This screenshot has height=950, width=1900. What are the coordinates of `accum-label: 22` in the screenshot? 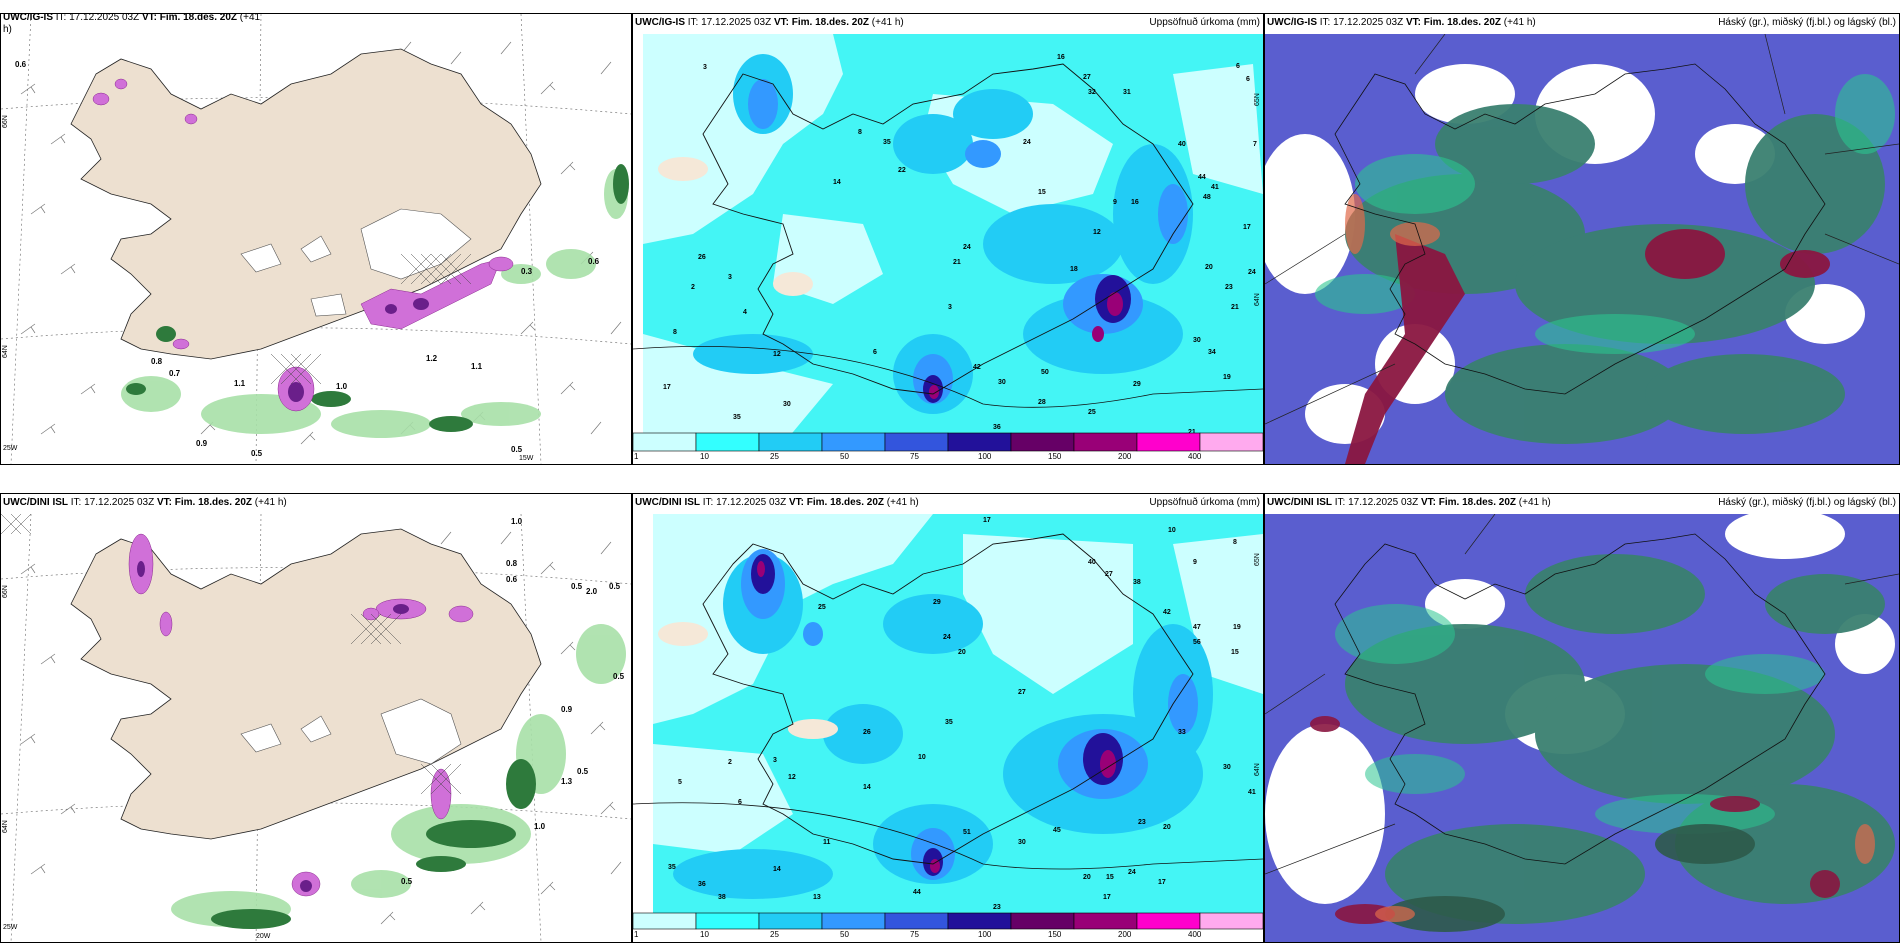 It's located at (902, 170).